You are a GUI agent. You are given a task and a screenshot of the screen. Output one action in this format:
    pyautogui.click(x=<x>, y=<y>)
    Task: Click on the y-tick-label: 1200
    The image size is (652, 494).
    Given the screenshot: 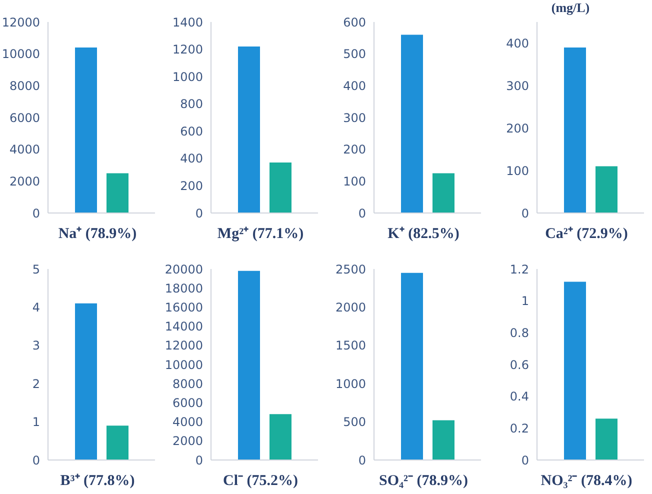 What is the action you would take?
    pyautogui.click(x=187, y=49)
    